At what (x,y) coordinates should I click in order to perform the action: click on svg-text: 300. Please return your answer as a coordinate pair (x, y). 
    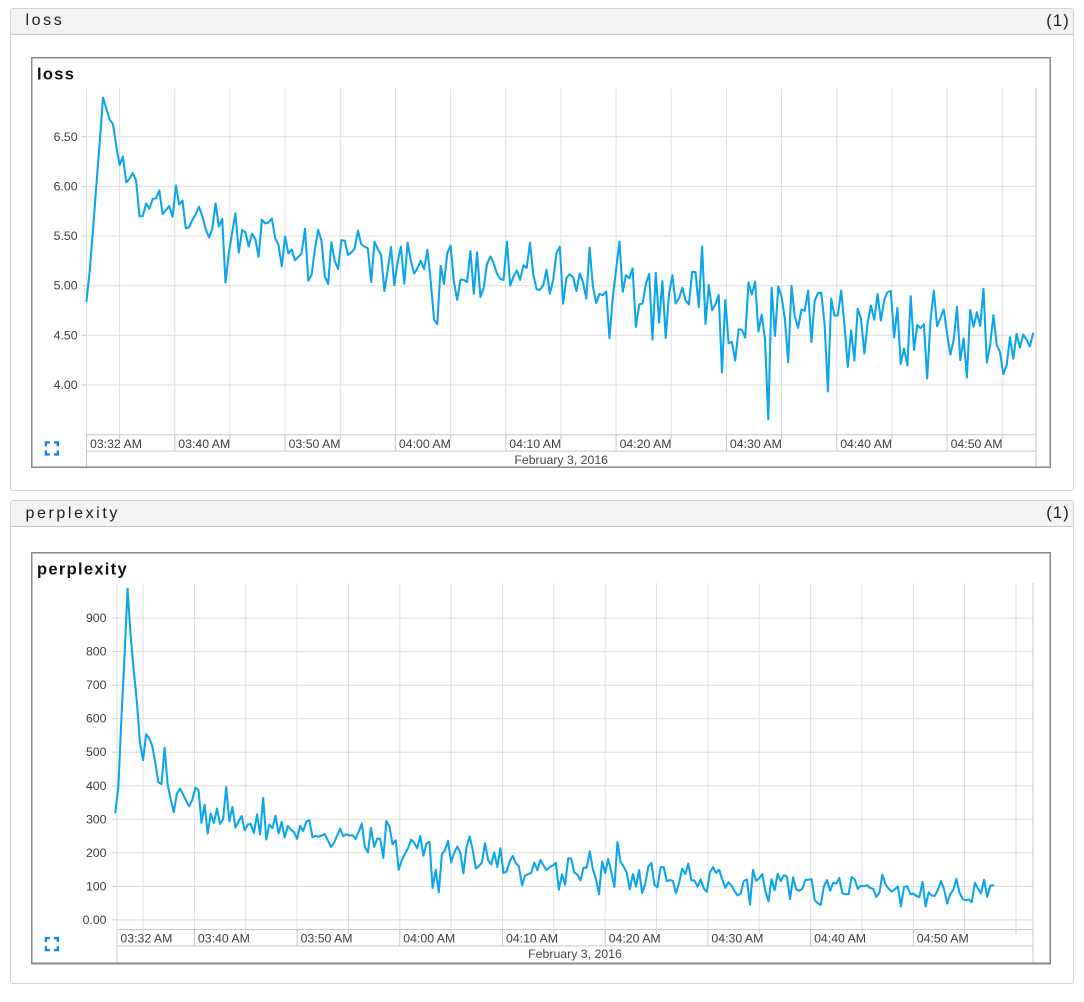
    Looking at the image, I should click on (96, 819).